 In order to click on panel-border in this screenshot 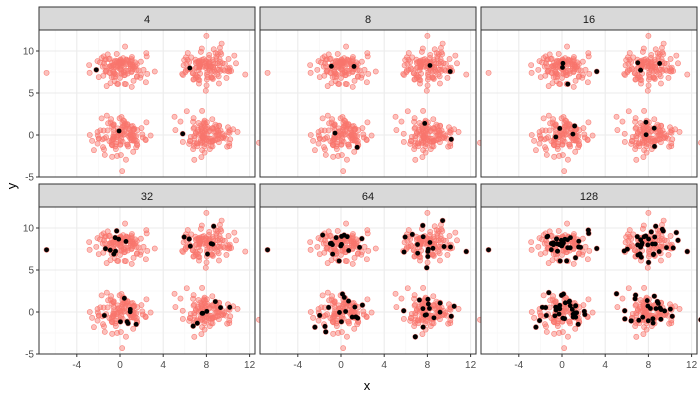, I will do `click(368, 103)`.